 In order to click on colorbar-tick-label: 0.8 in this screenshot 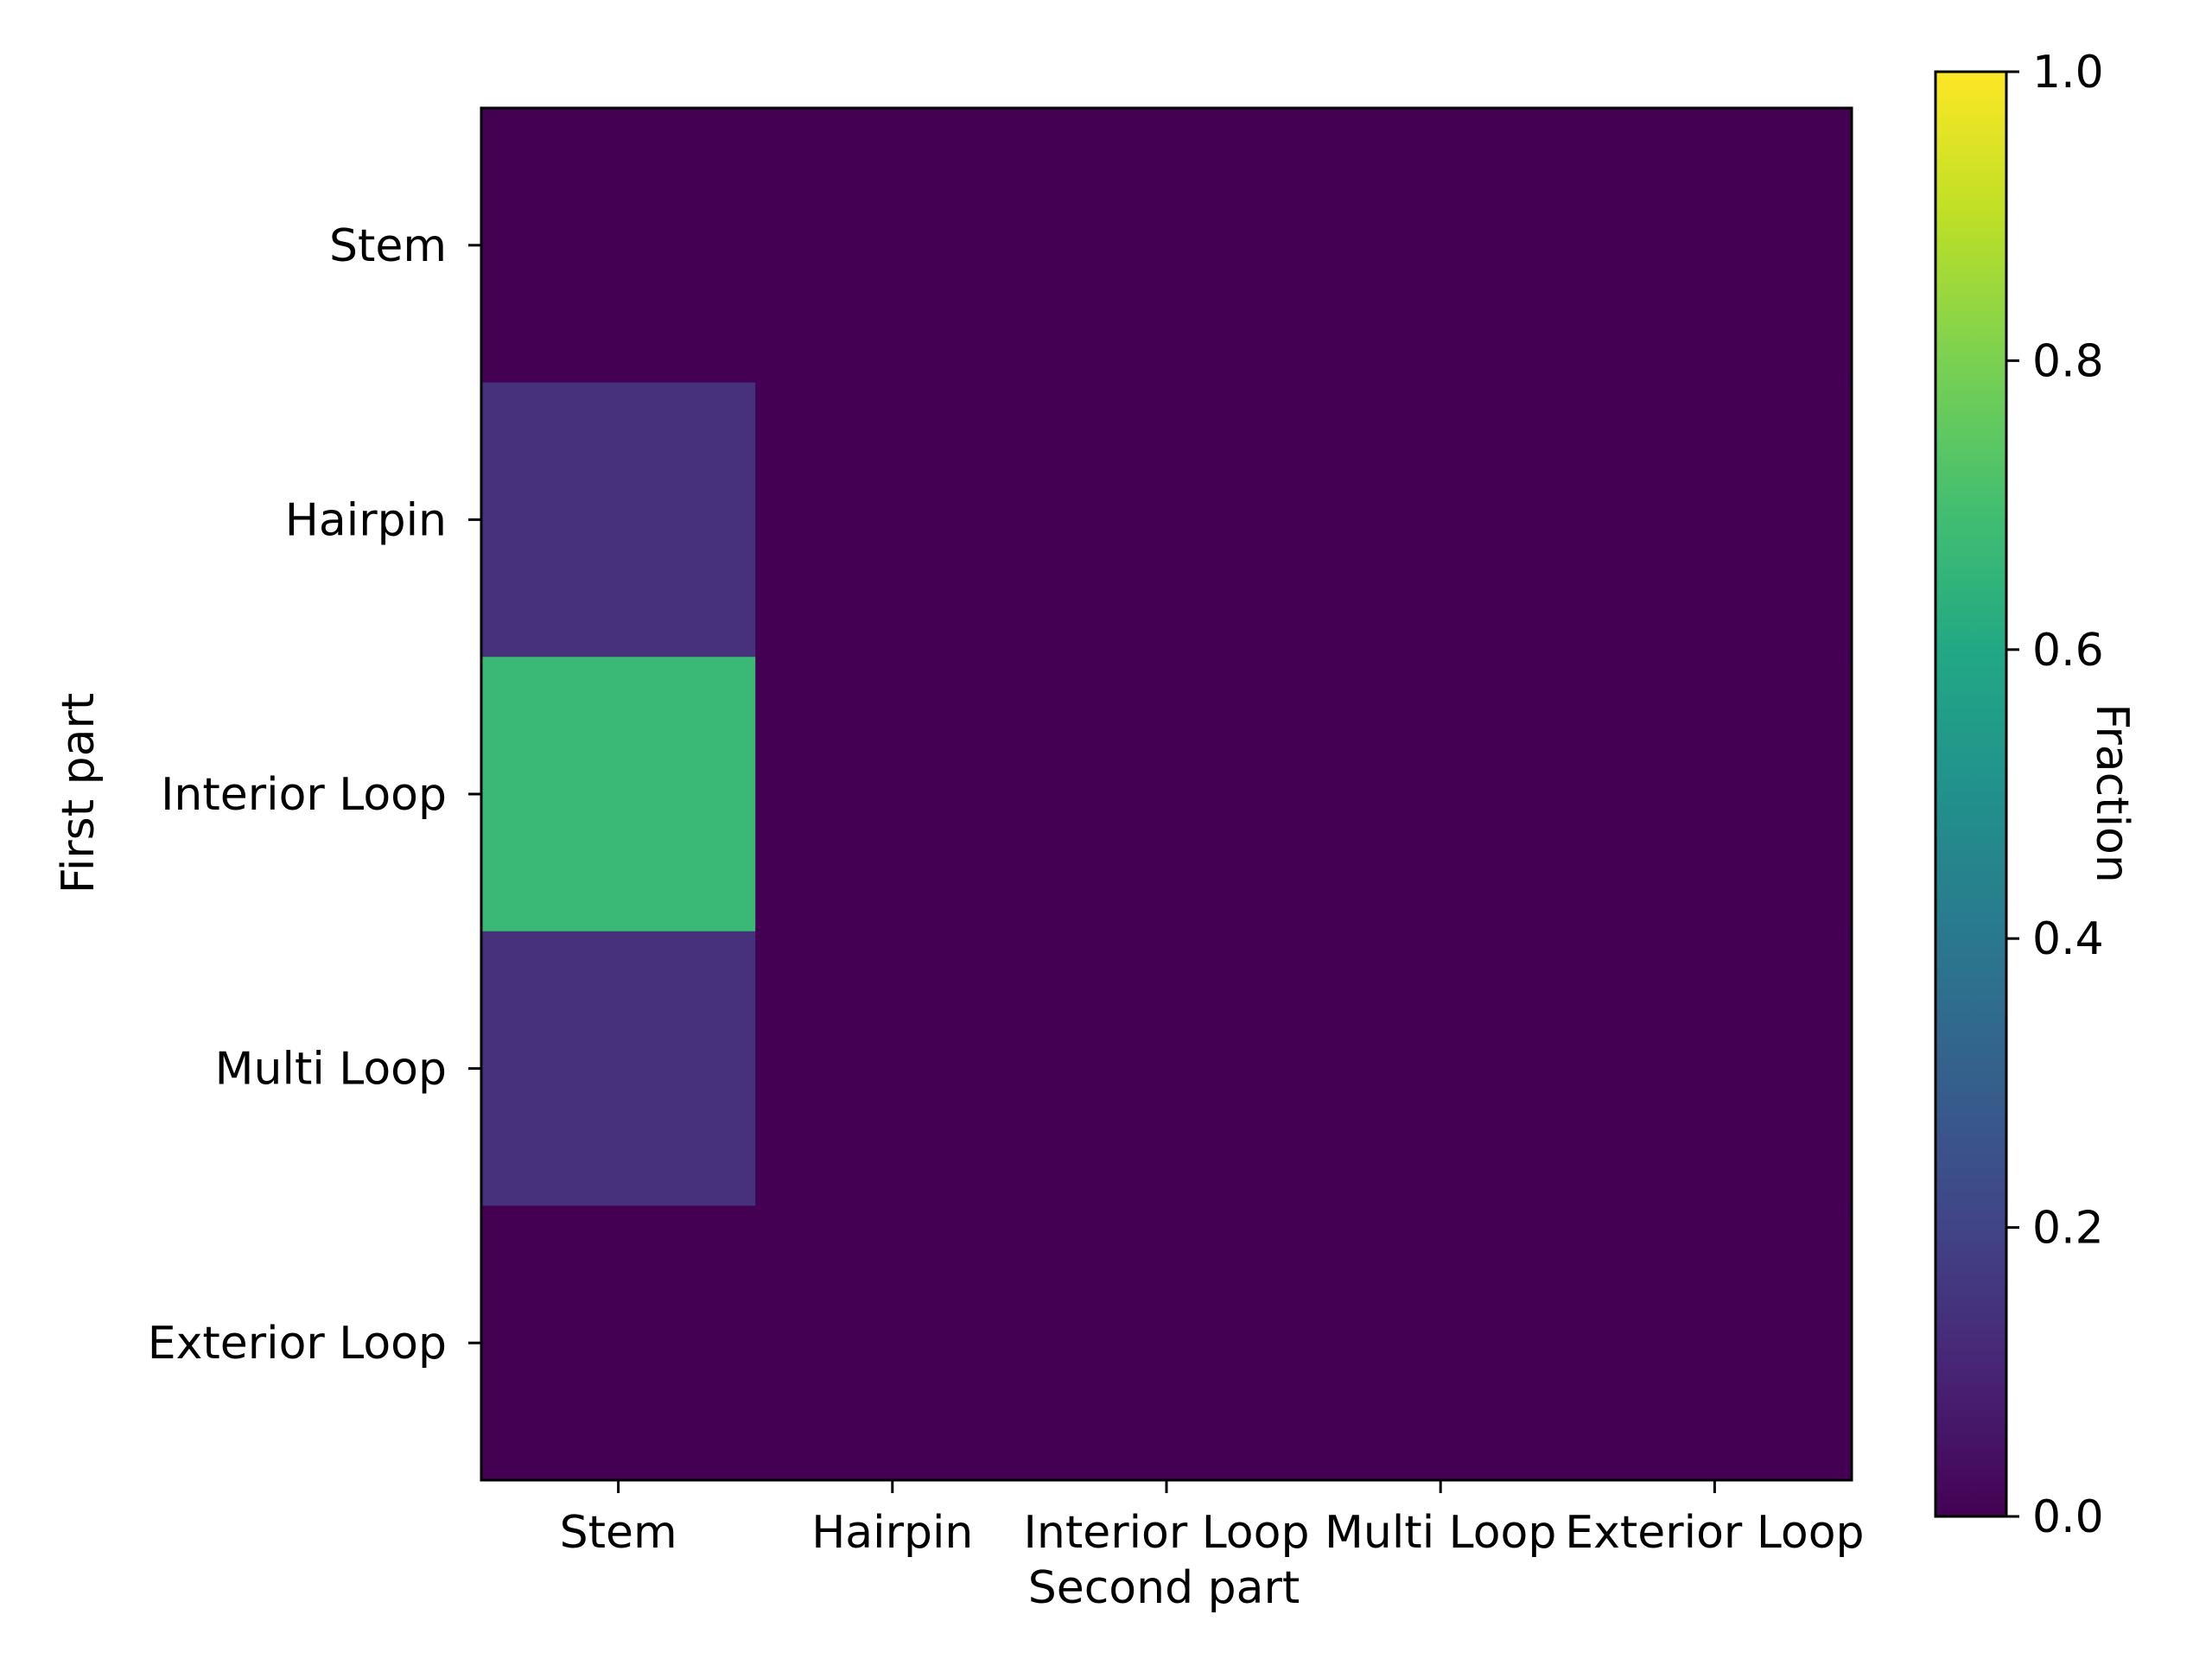, I will do `click(2068, 361)`.